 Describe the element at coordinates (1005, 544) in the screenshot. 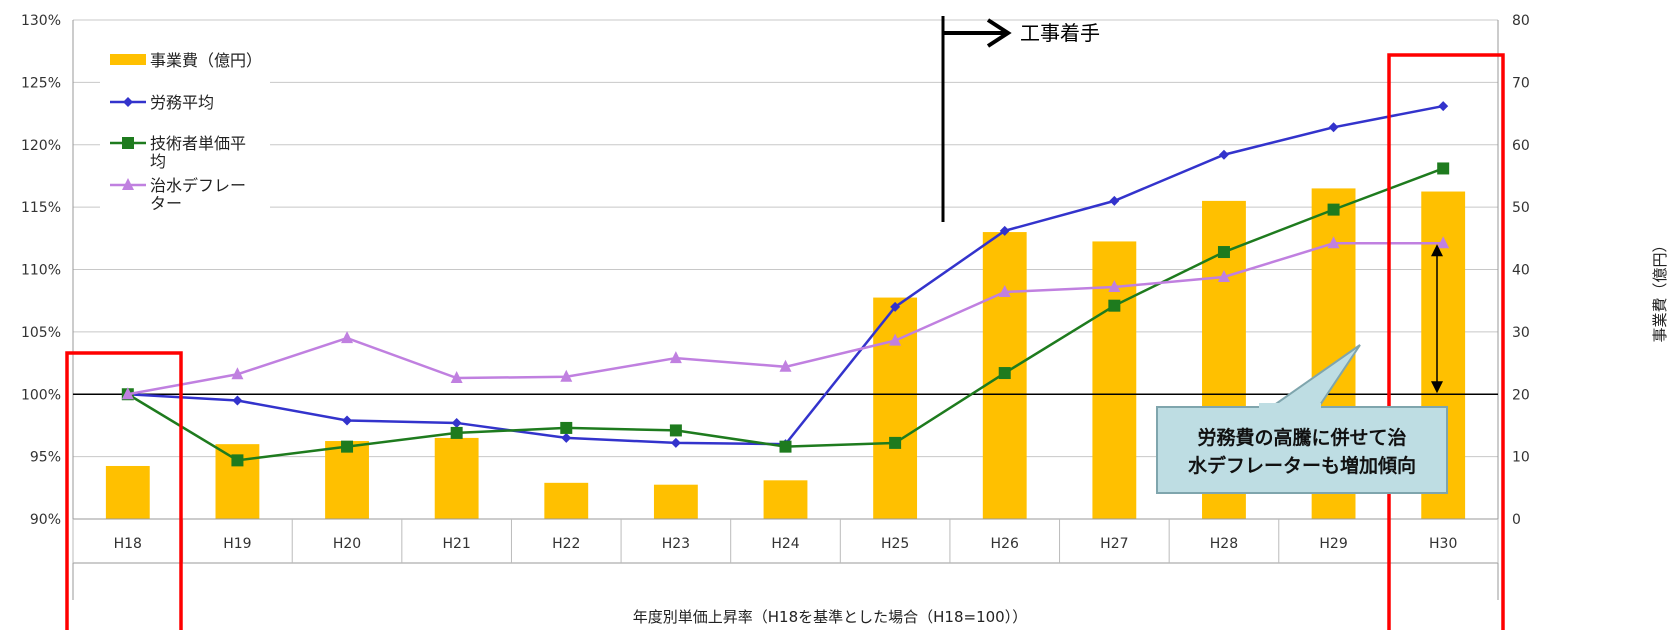

I see `x-tick-label: H26` at that location.